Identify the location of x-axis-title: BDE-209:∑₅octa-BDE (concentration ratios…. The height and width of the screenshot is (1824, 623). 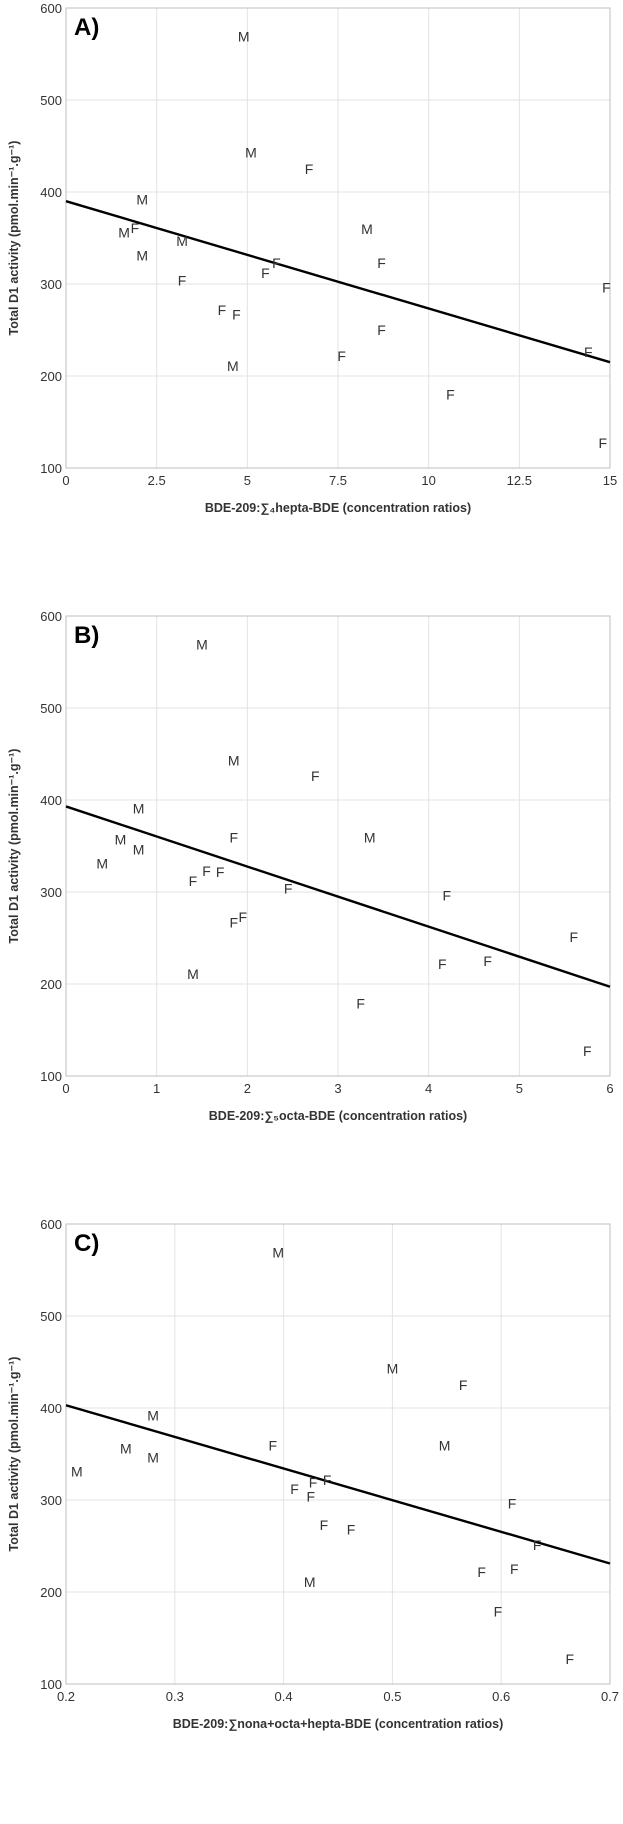
(338, 1116).